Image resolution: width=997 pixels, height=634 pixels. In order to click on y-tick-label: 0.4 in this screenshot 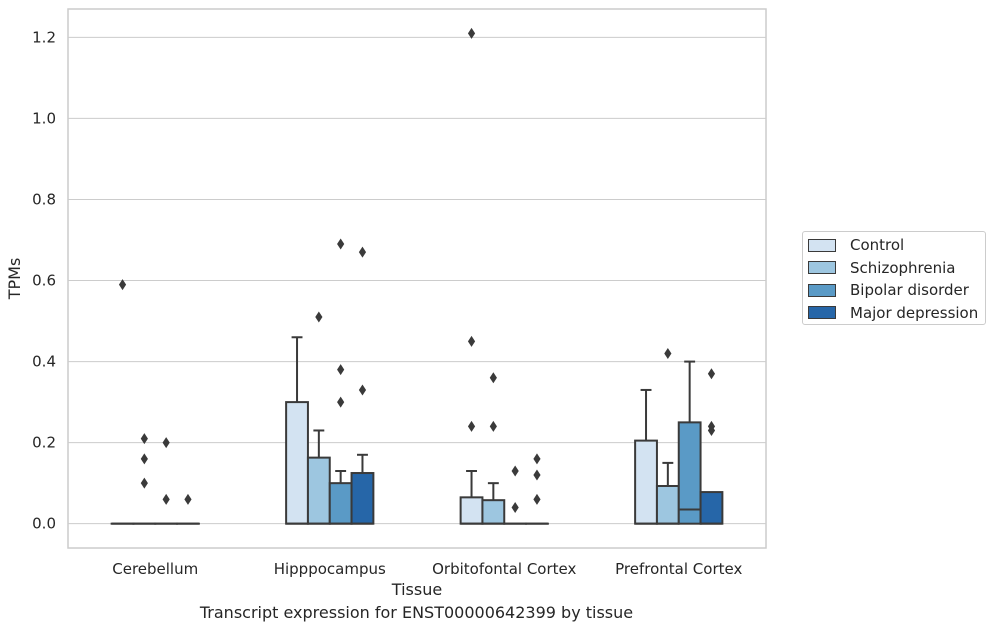, I will do `click(44, 362)`.